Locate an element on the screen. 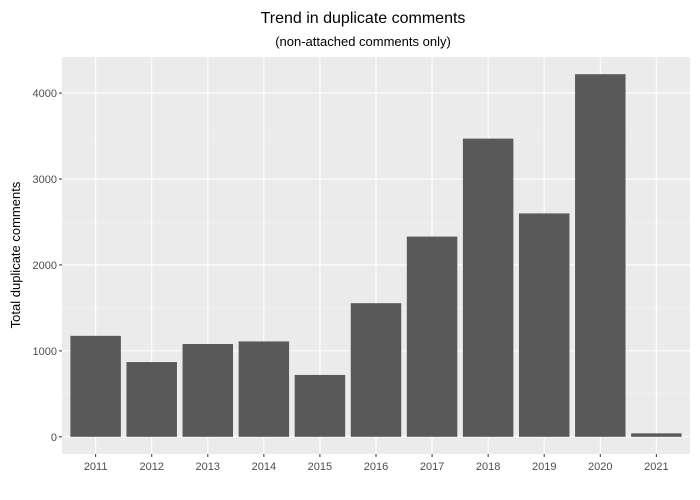 Image resolution: width=700 pixels, height=500 pixels. x-tick-label: 2011 is located at coordinates (96, 467).